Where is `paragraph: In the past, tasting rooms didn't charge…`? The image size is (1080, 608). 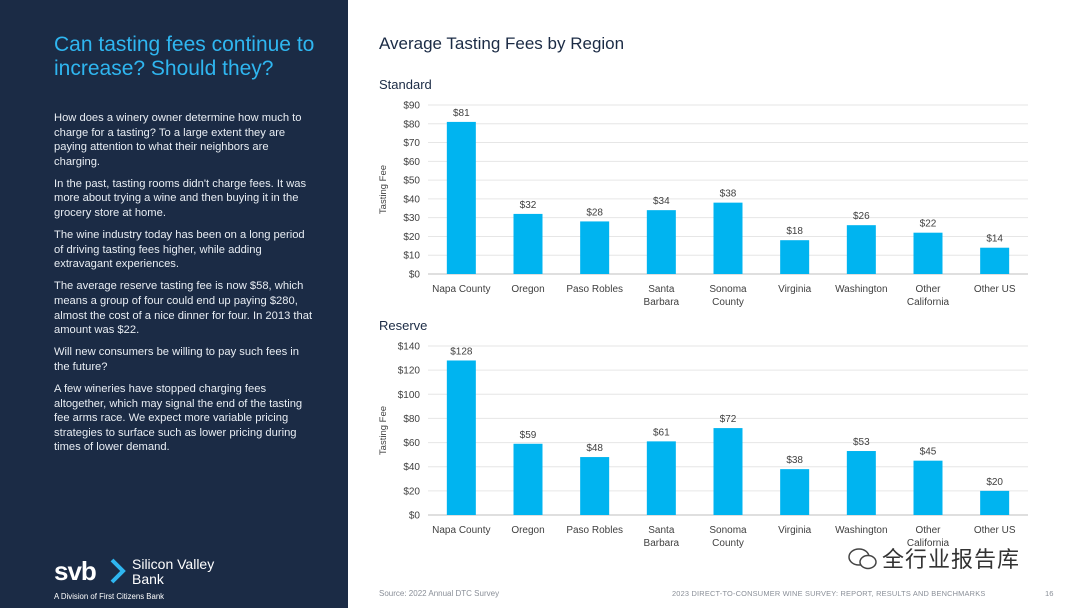 paragraph: In the past, tasting rooms didn't charge… is located at coordinates (180, 198).